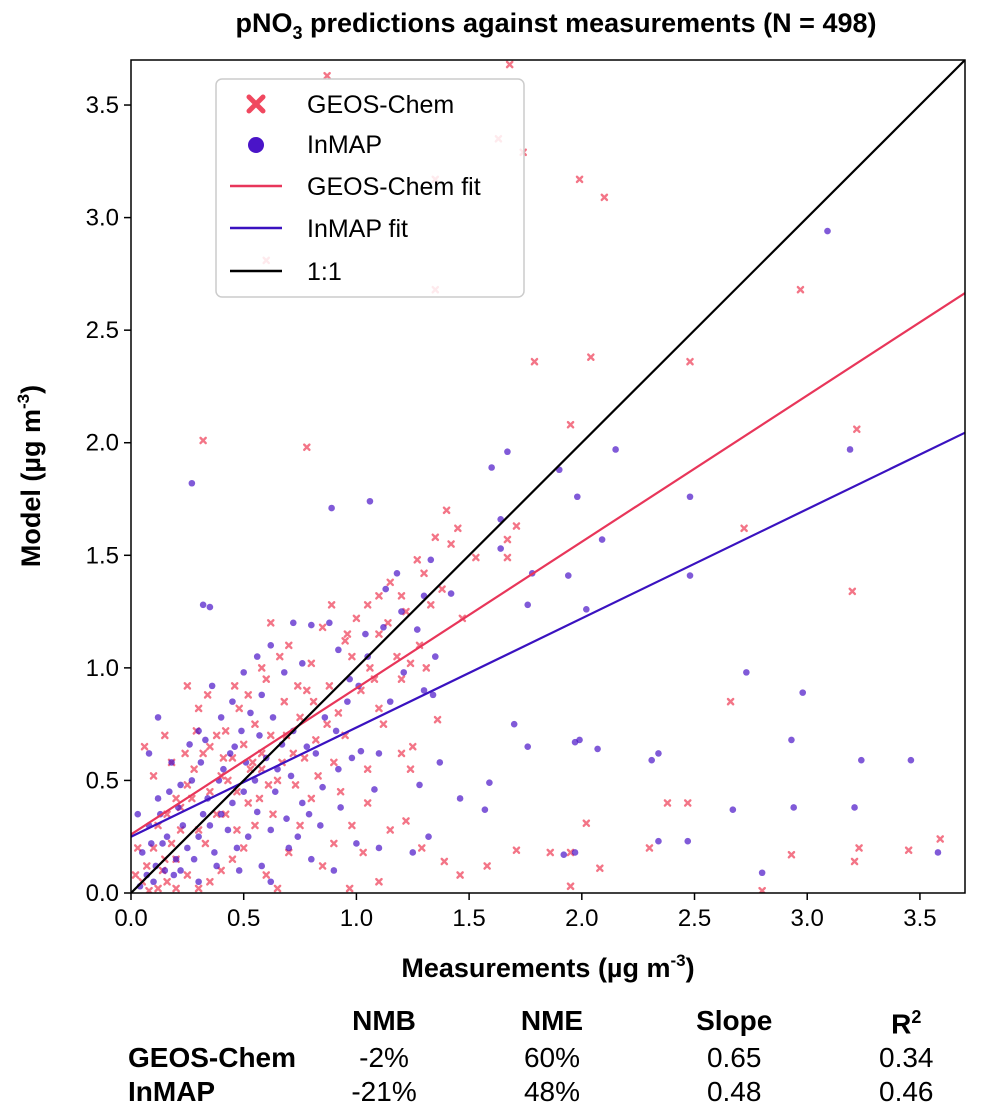 The height and width of the screenshot is (1109, 987). What do you see at coordinates (551, 1058) in the screenshot?
I see `stats-nme: 60%` at bounding box center [551, 1058].